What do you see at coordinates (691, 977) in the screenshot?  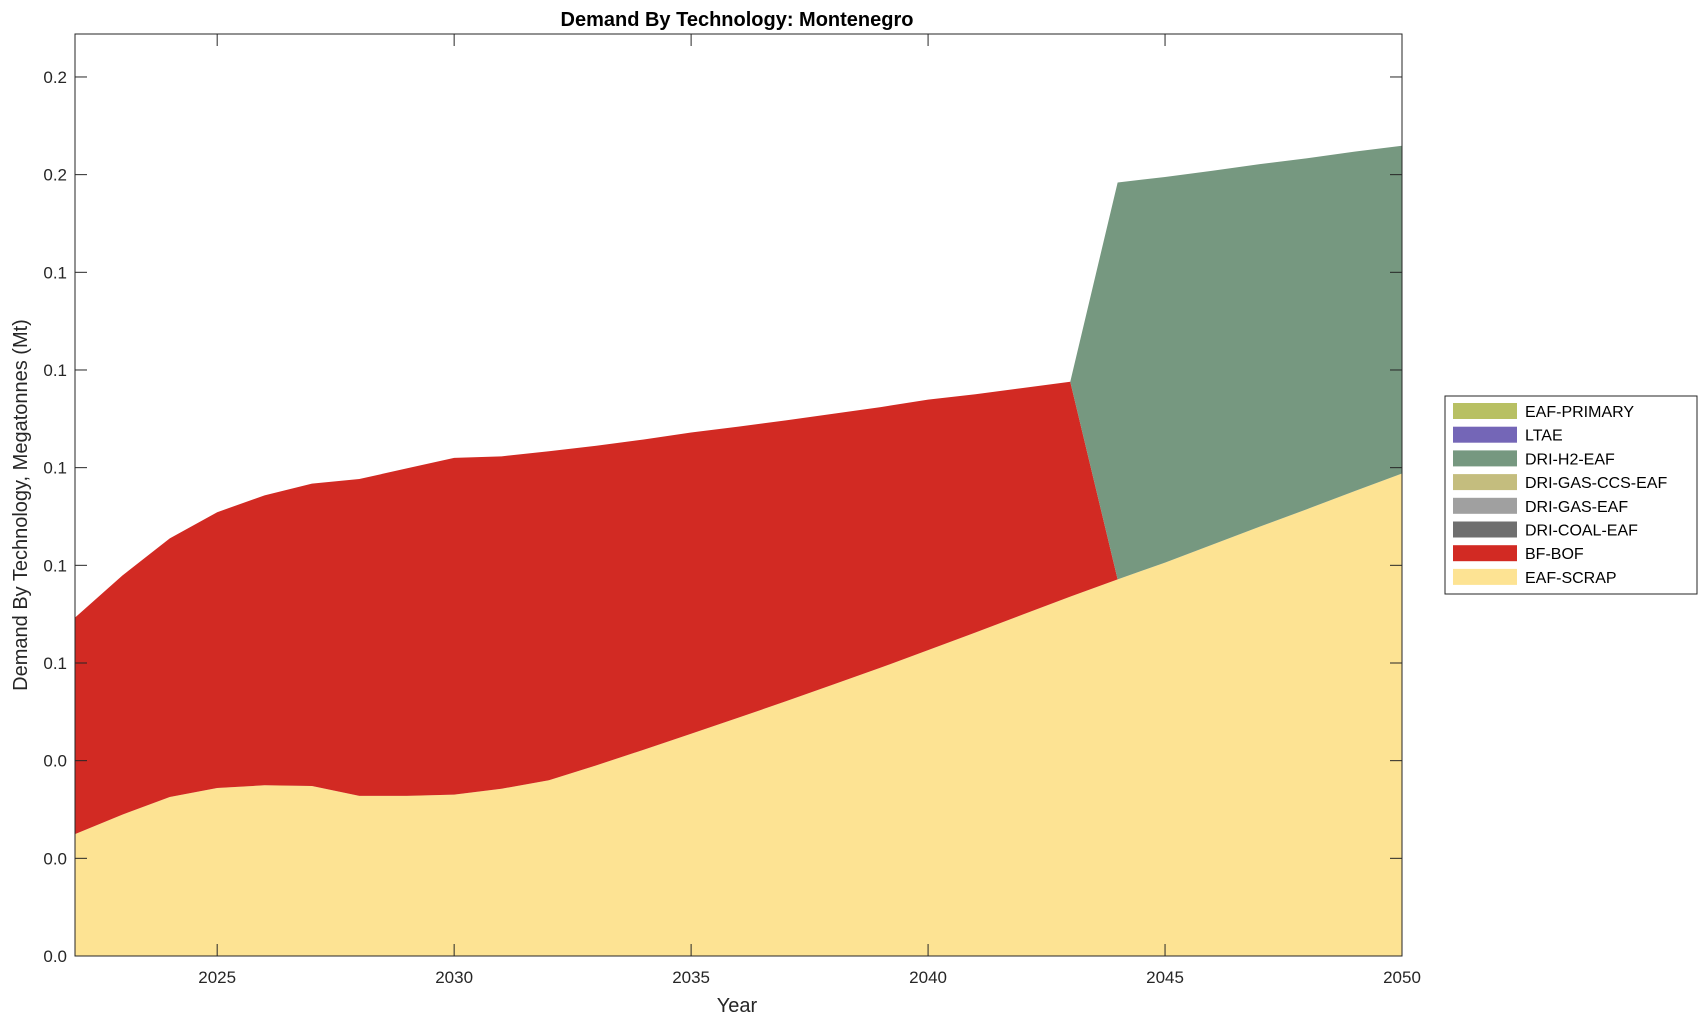 I see `x-tick-label: 2035` at bounding box center [691, 977].